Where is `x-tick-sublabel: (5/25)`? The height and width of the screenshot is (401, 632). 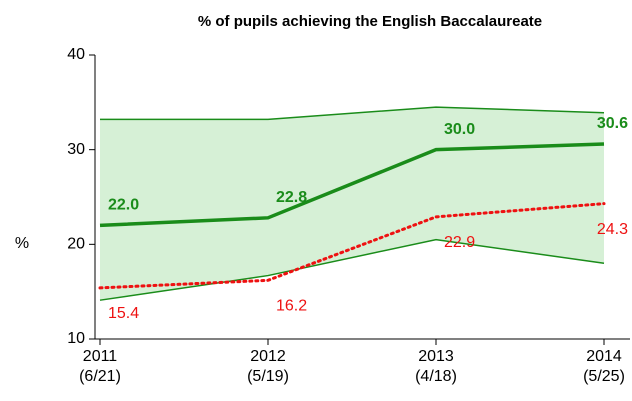 x-tick-sublabel: (5/25) is located at coordinates (604, 376).